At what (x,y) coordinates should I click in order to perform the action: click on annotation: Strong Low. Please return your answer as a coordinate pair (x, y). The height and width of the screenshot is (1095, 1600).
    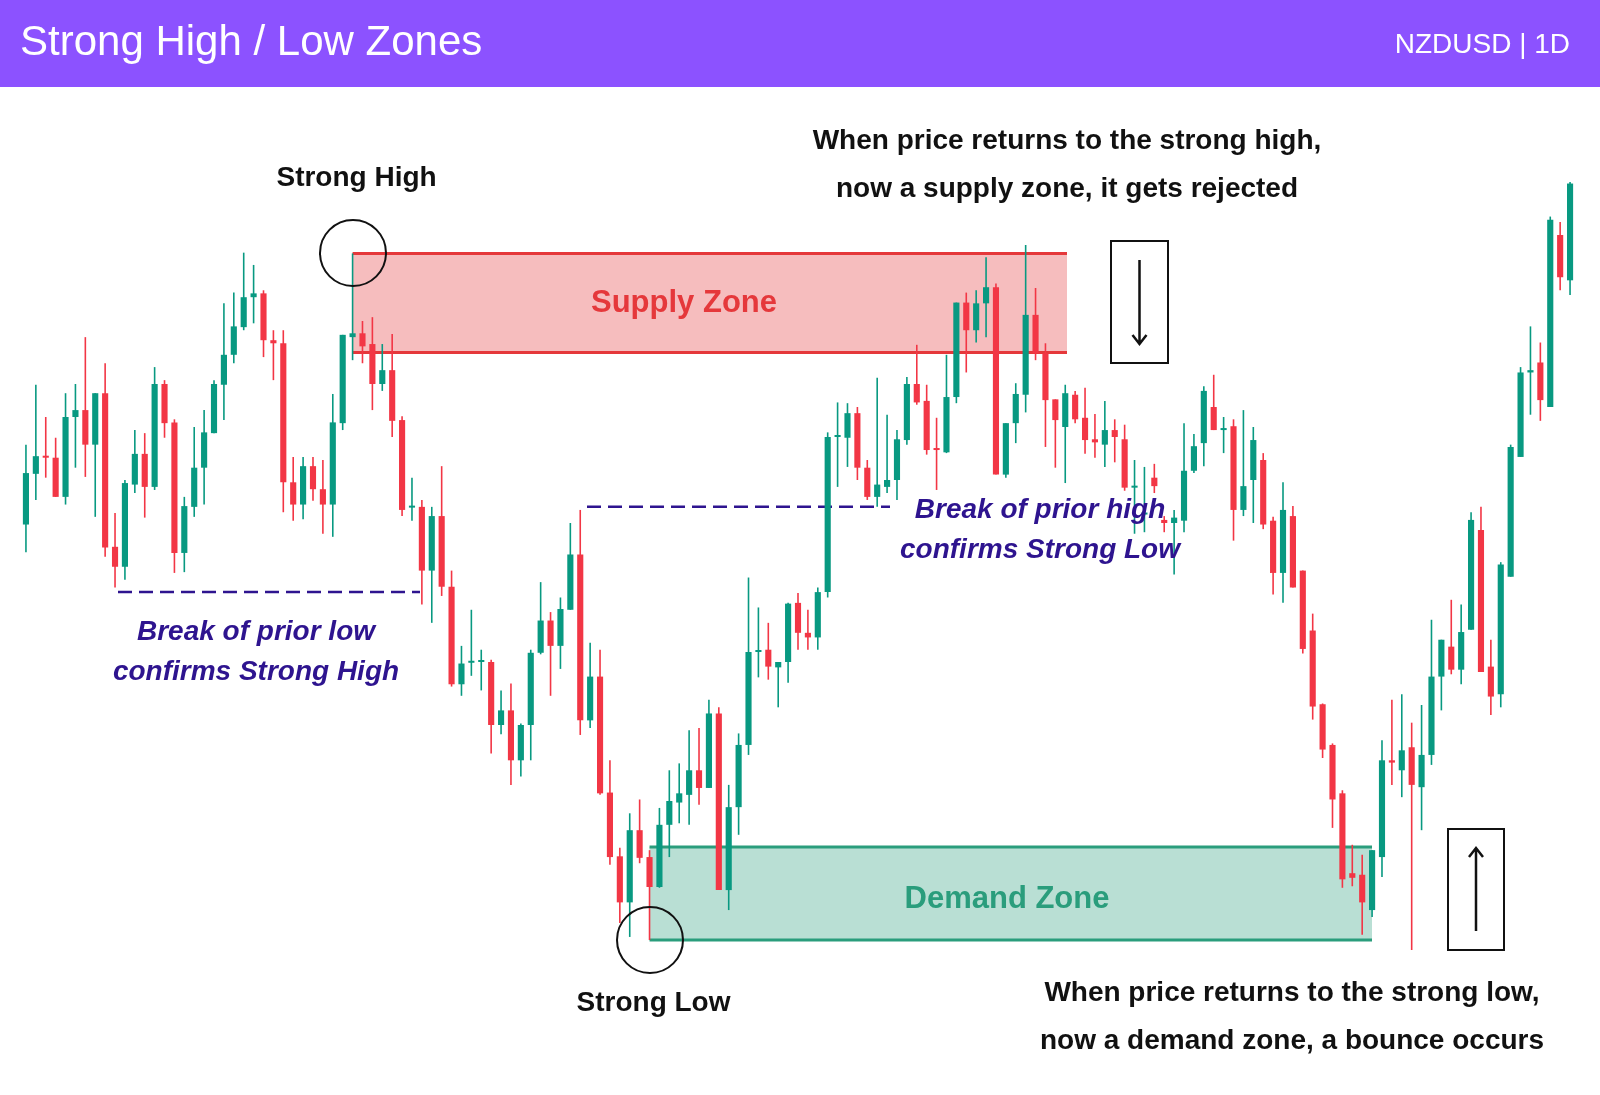
    Looking at the image, I should click on (653, 1002).